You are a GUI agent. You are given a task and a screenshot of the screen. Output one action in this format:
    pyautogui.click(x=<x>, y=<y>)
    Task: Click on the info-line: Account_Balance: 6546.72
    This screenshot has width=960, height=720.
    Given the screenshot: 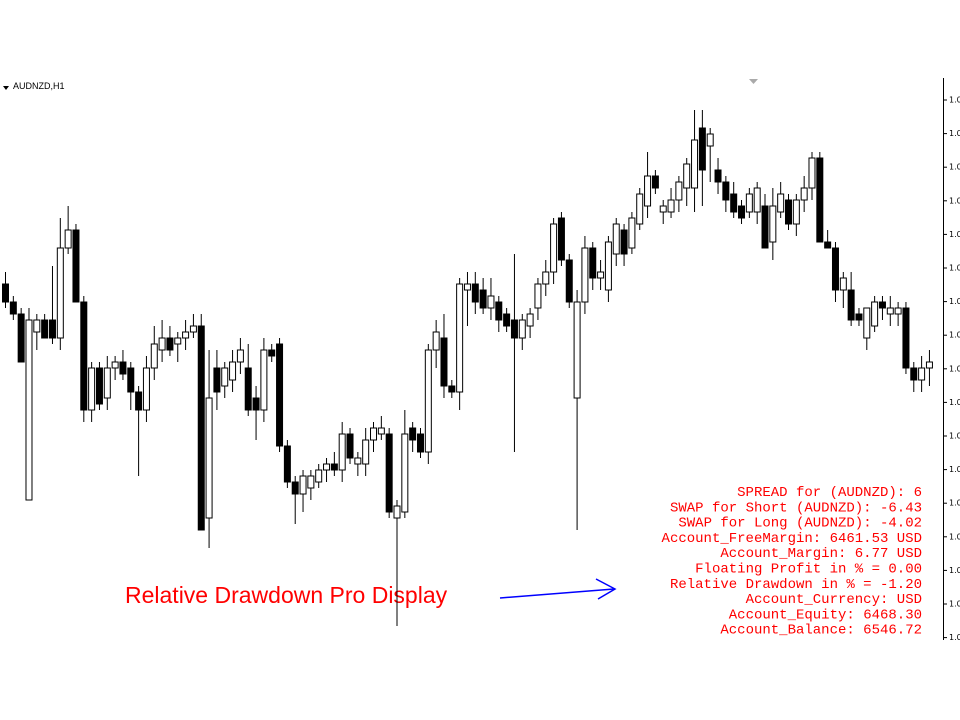 What is the action you would take?
    pyautogui.click(x=821, y=631)
    